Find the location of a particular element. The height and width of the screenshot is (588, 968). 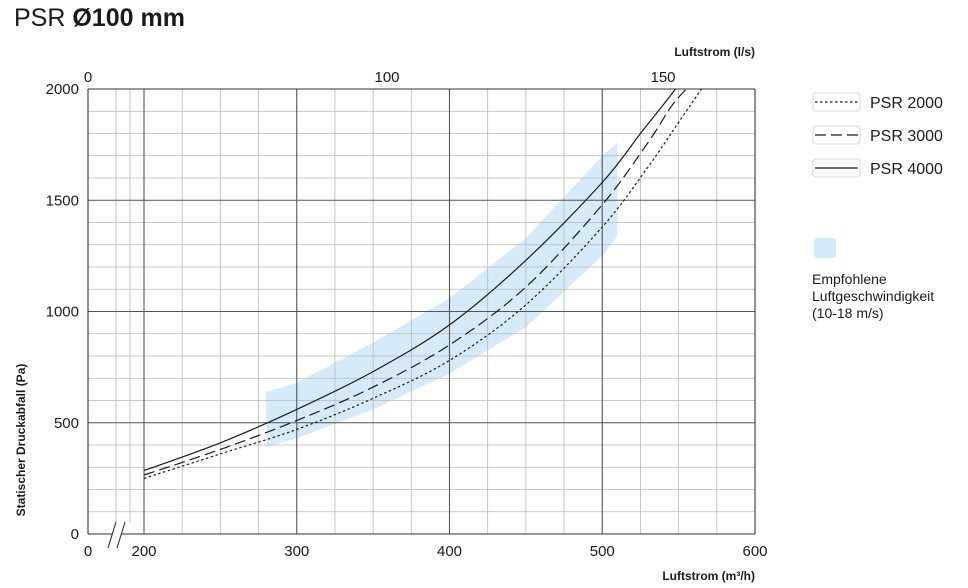

x2-axis-label: Luftstrom (l/s) is located at coordinates (714, 52).